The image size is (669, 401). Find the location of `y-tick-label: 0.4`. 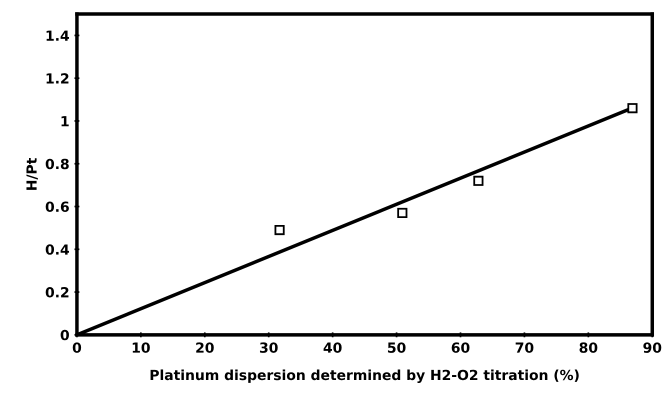

y-tick-label: 0.4 is located at coordinates (58, 249).